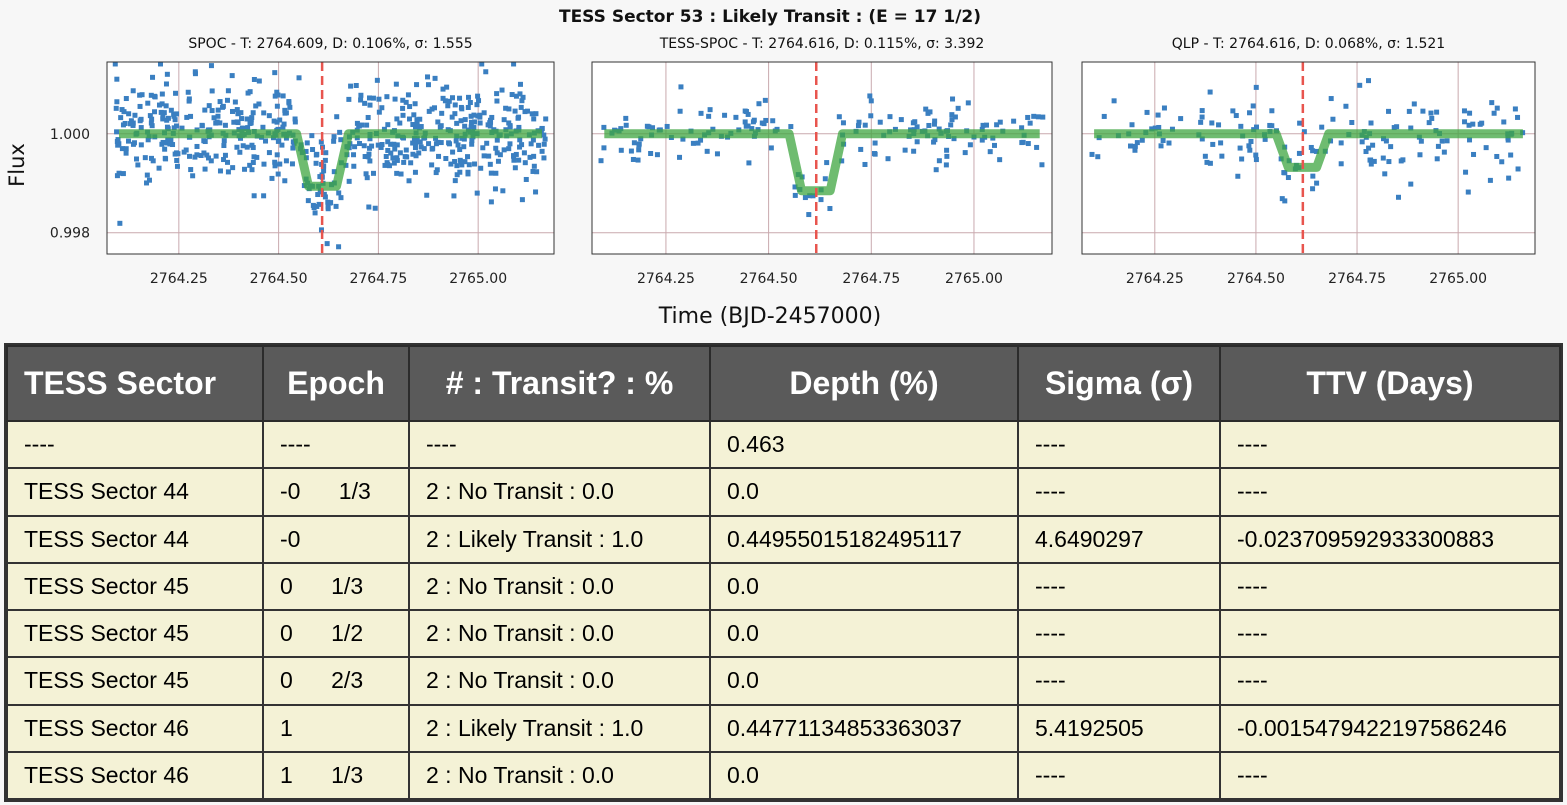  I want to click on cell-sigma: 4.6490297, so click(1119, 539).